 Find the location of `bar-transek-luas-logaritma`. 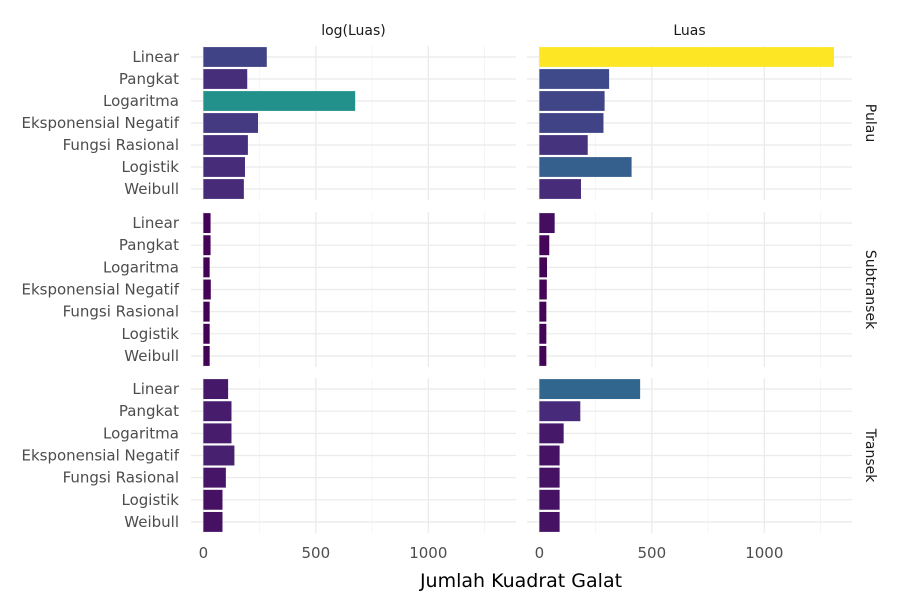

bar-transek-luas-logaritma is located at coordinates (551, 433).